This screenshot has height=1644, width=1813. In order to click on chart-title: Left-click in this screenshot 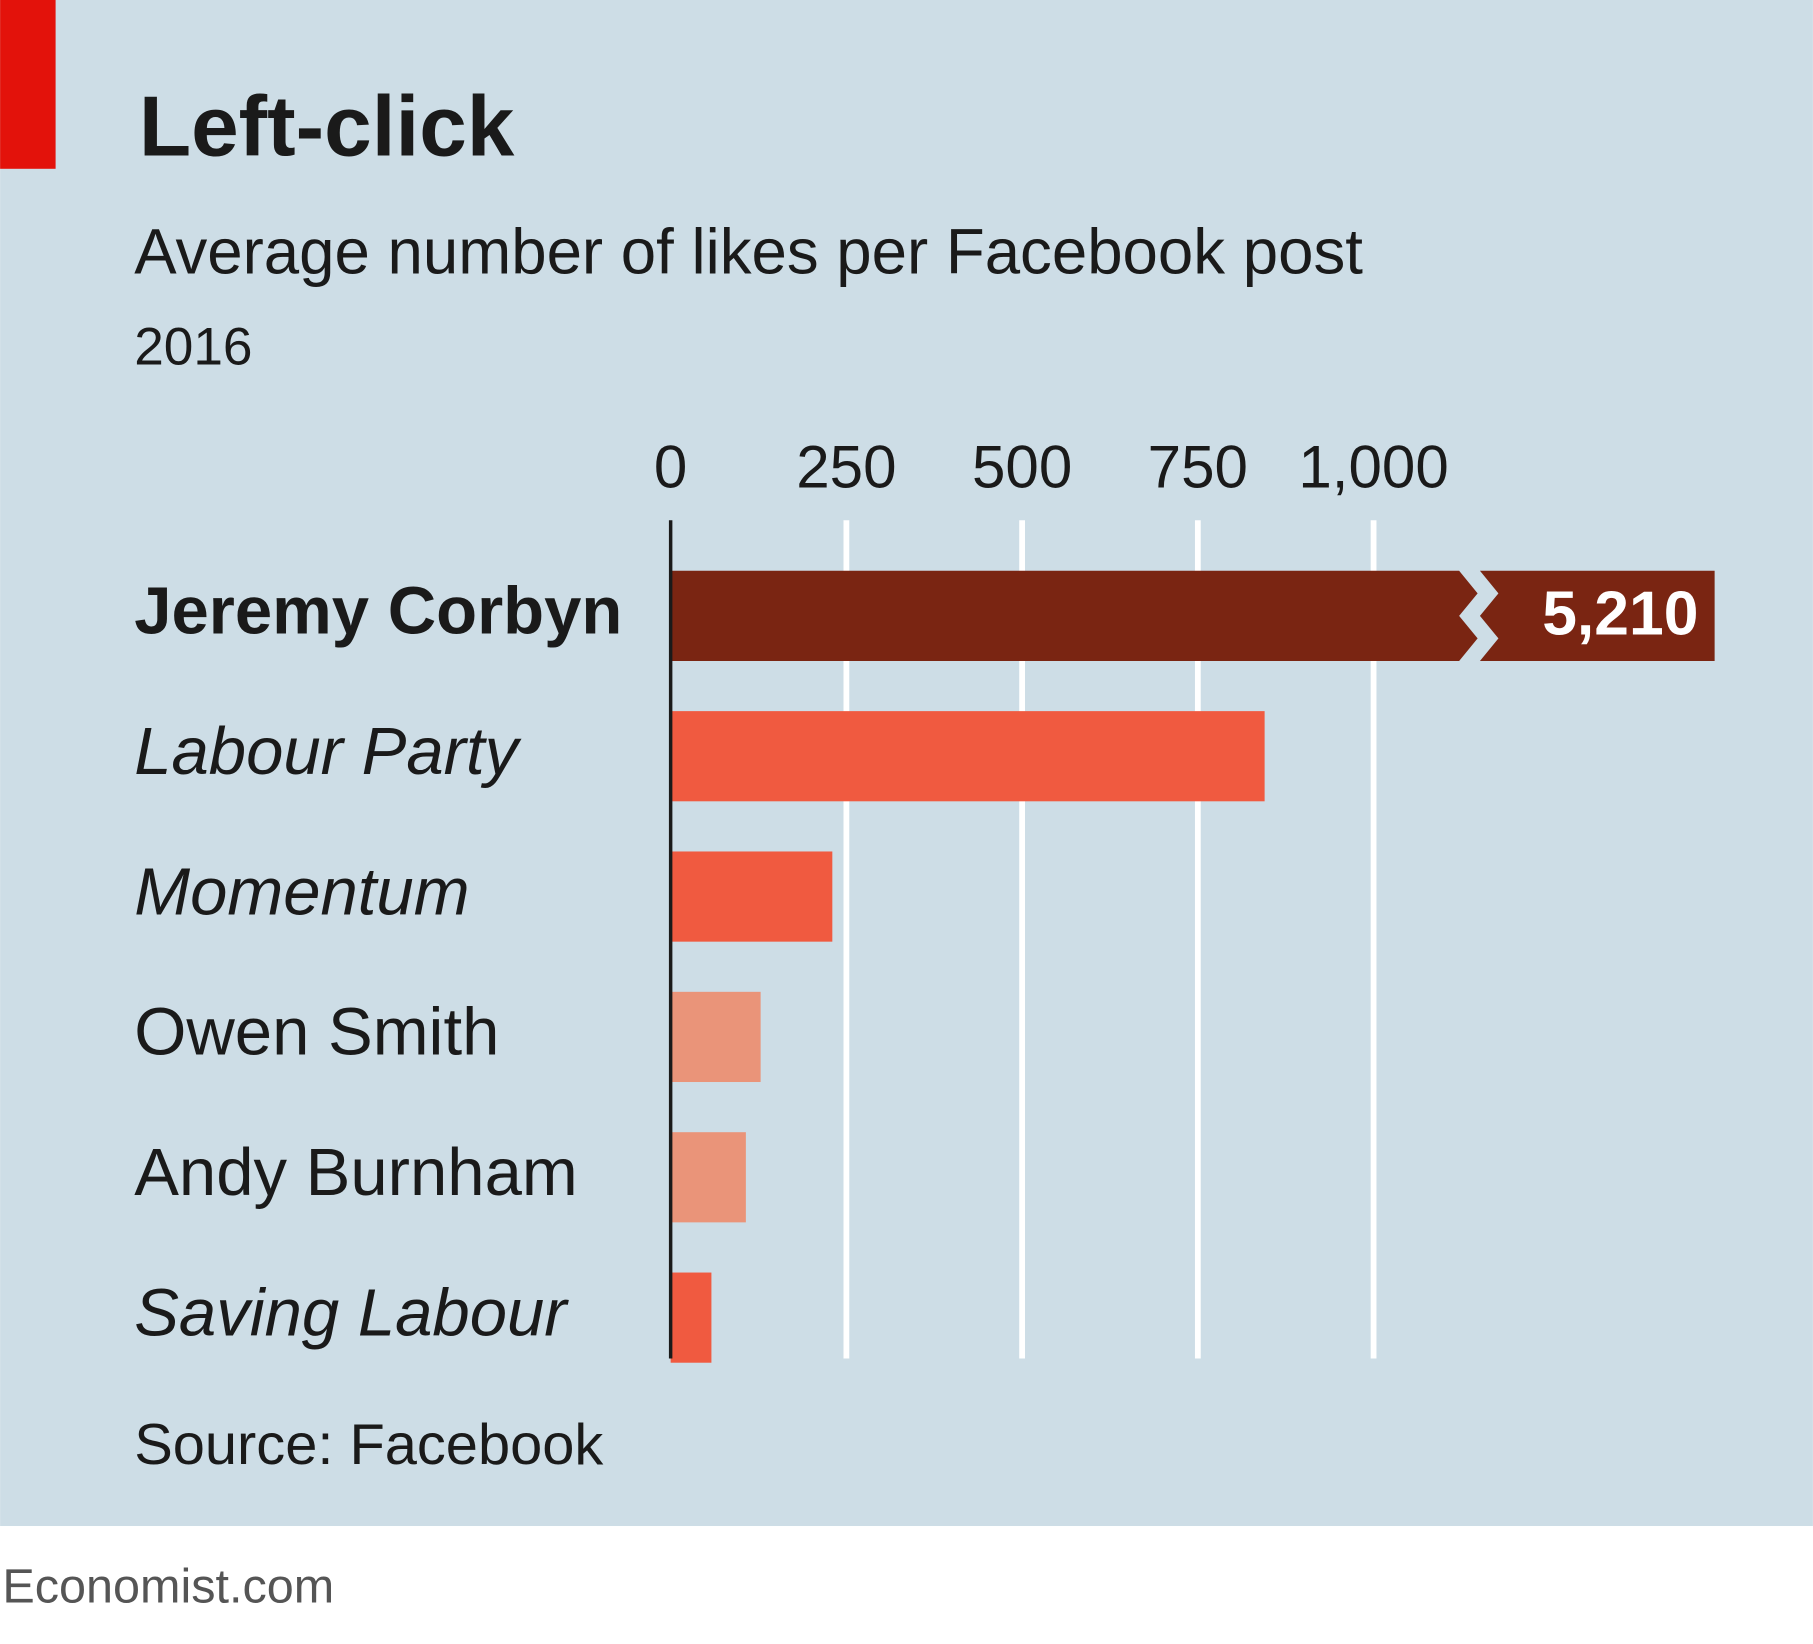, I will do `click(327, 127)`.